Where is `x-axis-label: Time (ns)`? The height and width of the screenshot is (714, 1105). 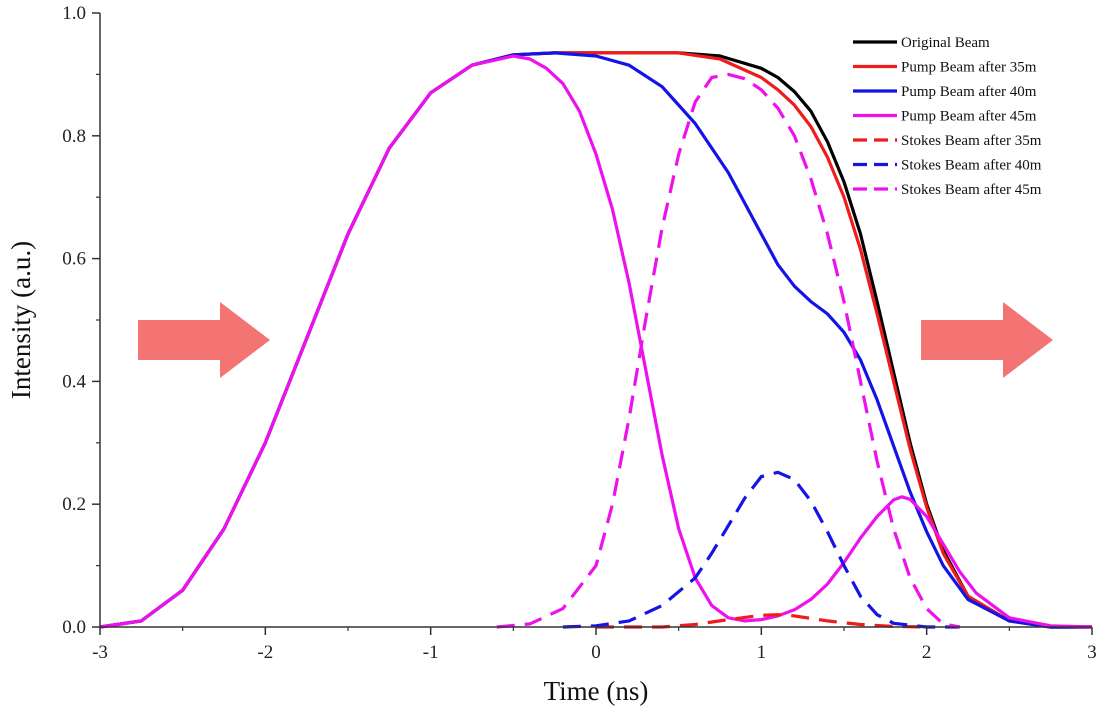
x-axis-label: Time (ns) is located at coordinates (596, 691).